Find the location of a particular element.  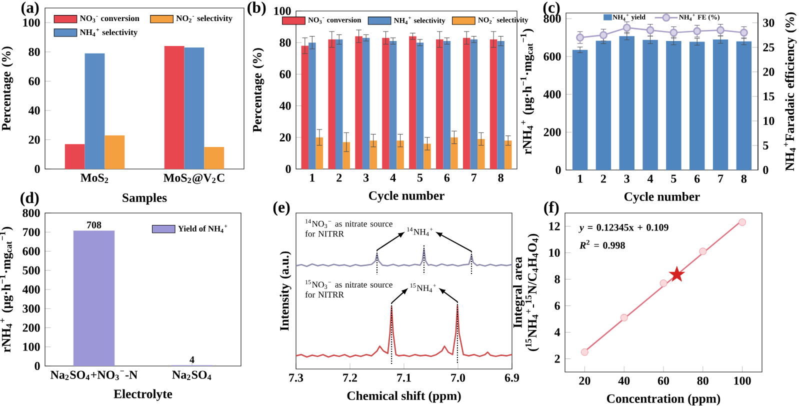

legend-label: NO$_{2}$$^{-}$ selectivity is located at coordinates (204, 19).